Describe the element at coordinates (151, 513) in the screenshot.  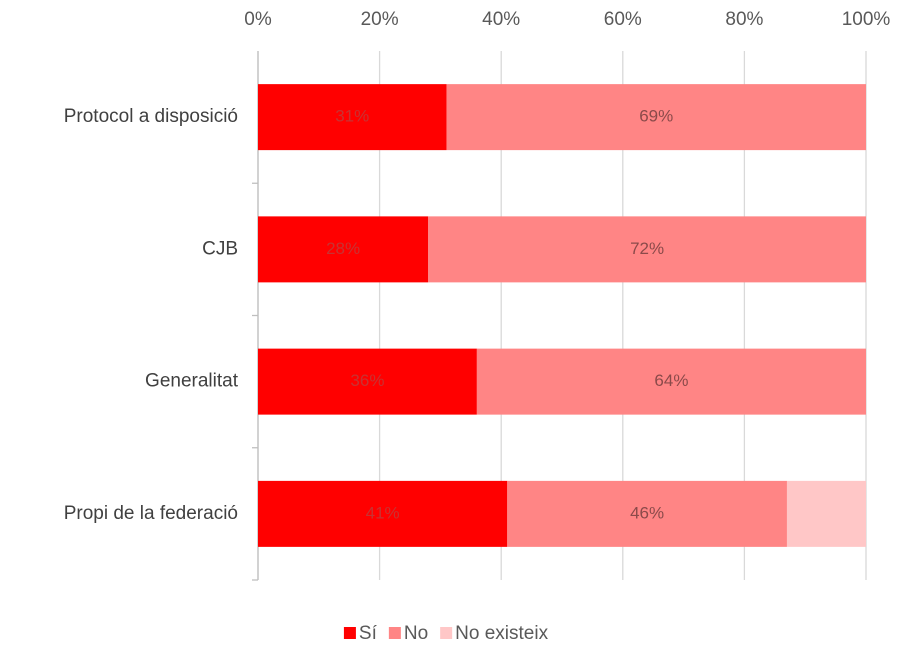
I see `y-tick-label: Propi de la federació` at that location.